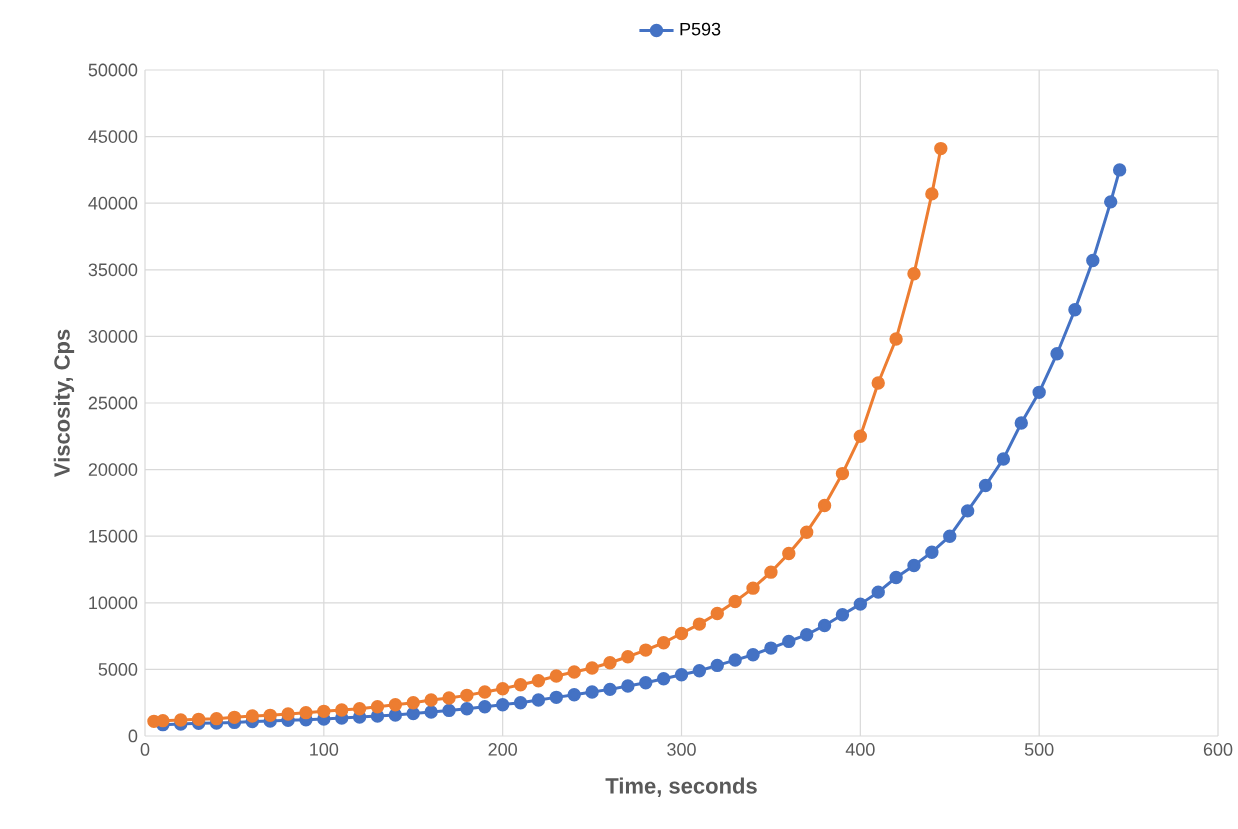 Image resolution: width=1238 pixels, height=829 pixels. I want to click on y-tick-label: 15000, so click(113, 536).